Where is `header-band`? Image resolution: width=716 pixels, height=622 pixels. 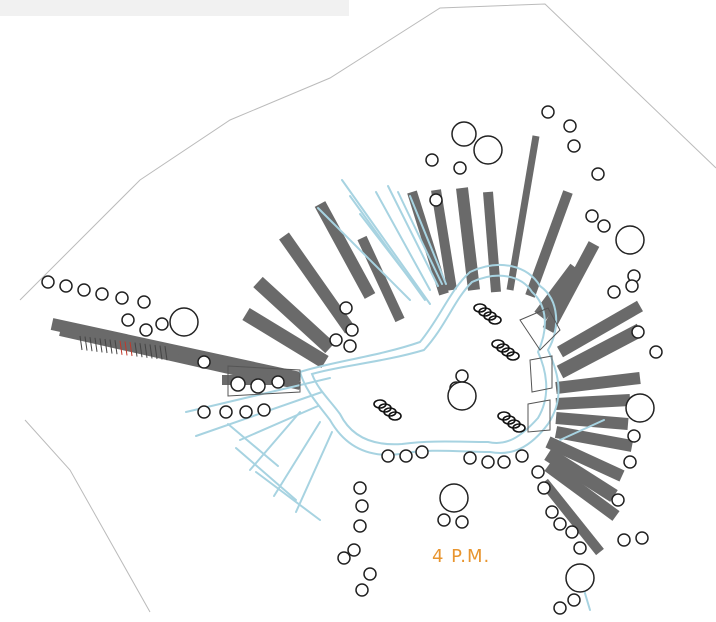
header-band is located at coordinates (174, 8).